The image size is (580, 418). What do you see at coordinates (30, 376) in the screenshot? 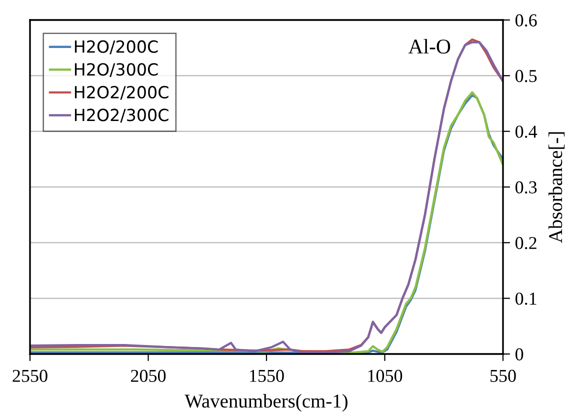
I see `x-tick-label: 2550` at bounding box center [30, 376].